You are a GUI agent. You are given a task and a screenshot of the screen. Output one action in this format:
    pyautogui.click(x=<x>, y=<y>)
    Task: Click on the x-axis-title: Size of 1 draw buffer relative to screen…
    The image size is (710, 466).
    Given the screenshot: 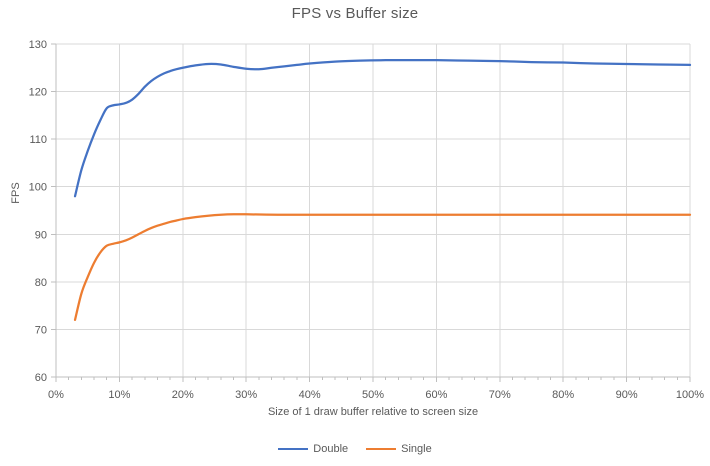 What is the action you would take?
    pyautogui.click(x=373, y=412)
    